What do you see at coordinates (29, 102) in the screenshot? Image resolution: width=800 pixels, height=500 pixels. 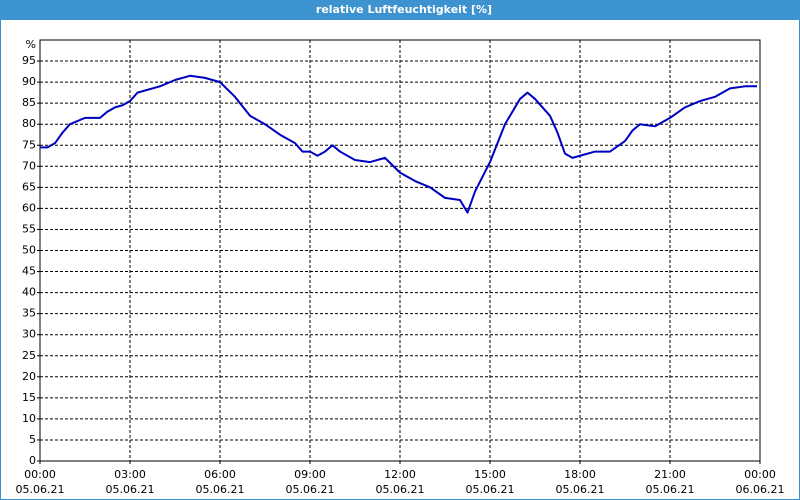 I see `y-tick-label: 85` at bounding box center [29, 102].